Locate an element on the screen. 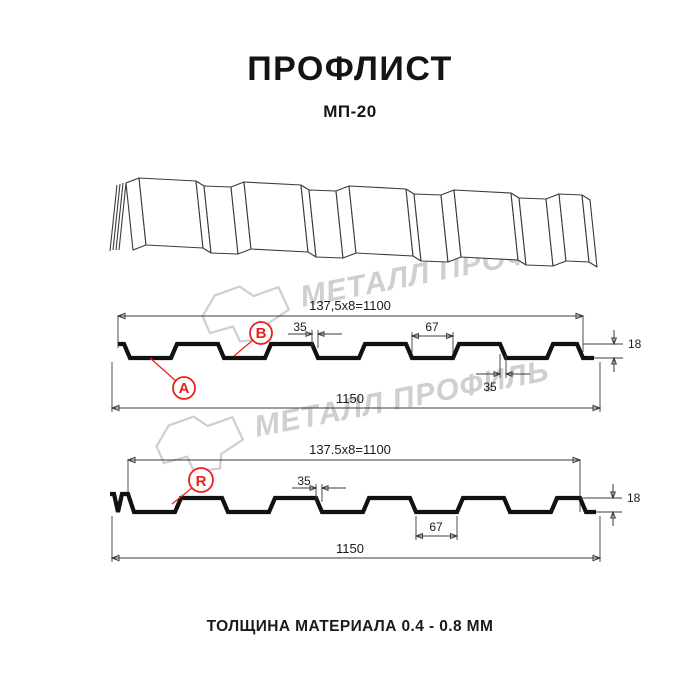 This screenshot has width=700, height=700. callout-a-circle is located at coordinates (184, 388).